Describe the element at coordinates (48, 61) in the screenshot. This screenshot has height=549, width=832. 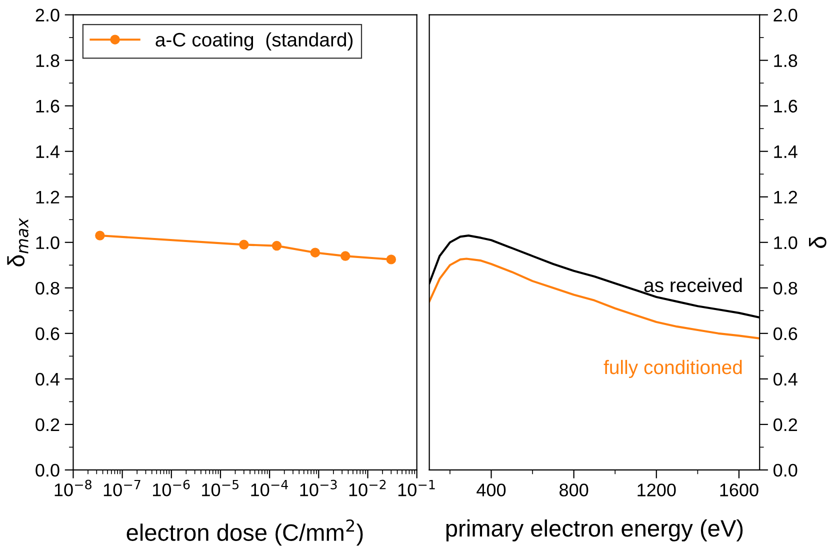
I see `y-tick-label: 1.8` at that location.